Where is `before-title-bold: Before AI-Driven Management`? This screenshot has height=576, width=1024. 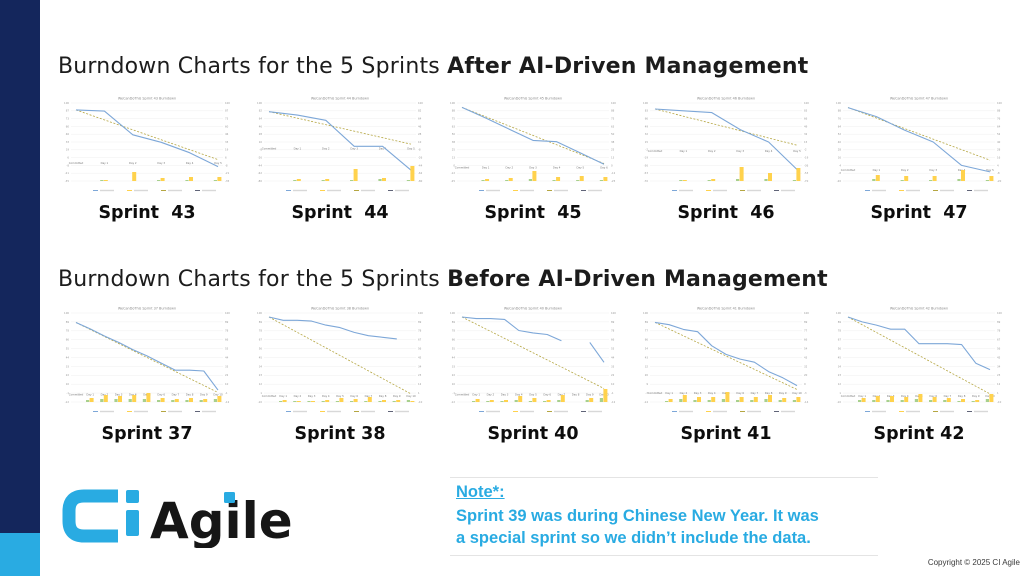 before-title-bold: Before AI-Driven Management is located at coordinates (637, 279).